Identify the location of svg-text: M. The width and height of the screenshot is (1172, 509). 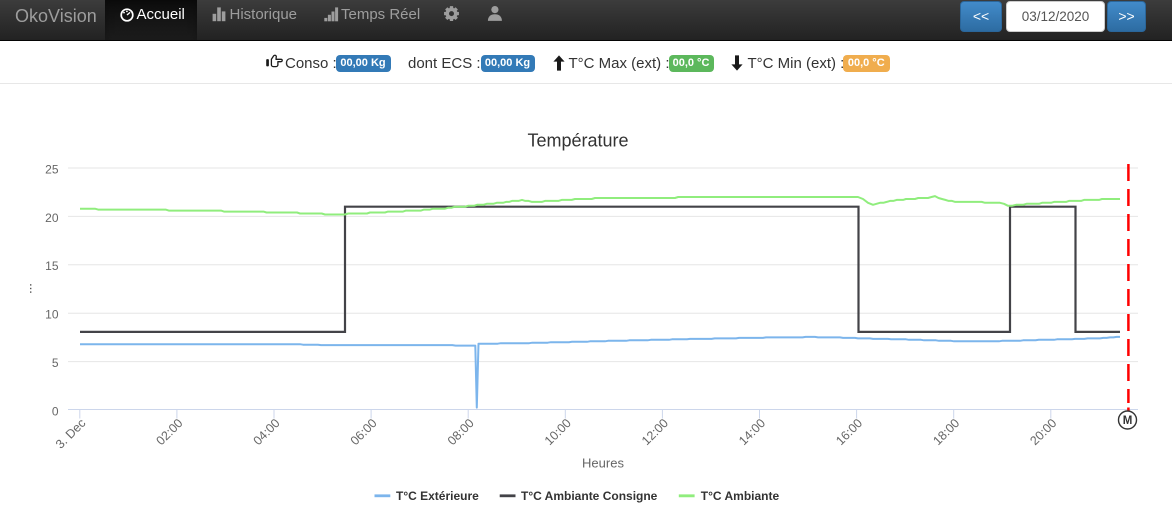
(1128, 421).